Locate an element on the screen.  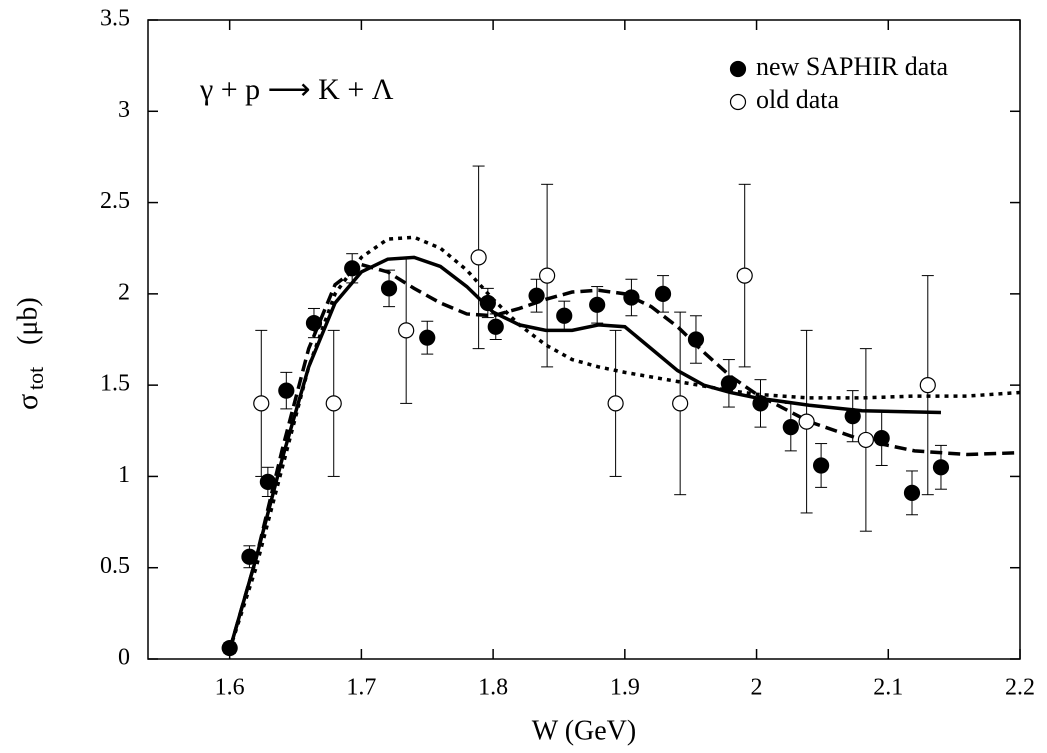
x-tick-label: 1.7 is located at coordinates (361, 688).